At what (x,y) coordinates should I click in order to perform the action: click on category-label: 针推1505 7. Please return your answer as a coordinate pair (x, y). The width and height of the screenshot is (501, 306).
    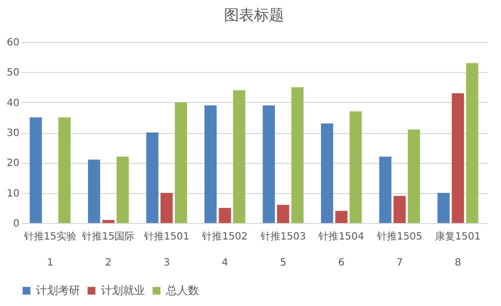
    Looking at the image, I should click on (399, 250).